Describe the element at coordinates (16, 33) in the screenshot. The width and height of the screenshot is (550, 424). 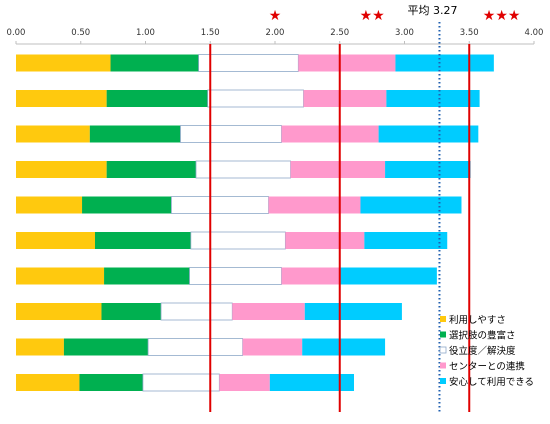
I see `x-tick-label: 0.00` at that location.